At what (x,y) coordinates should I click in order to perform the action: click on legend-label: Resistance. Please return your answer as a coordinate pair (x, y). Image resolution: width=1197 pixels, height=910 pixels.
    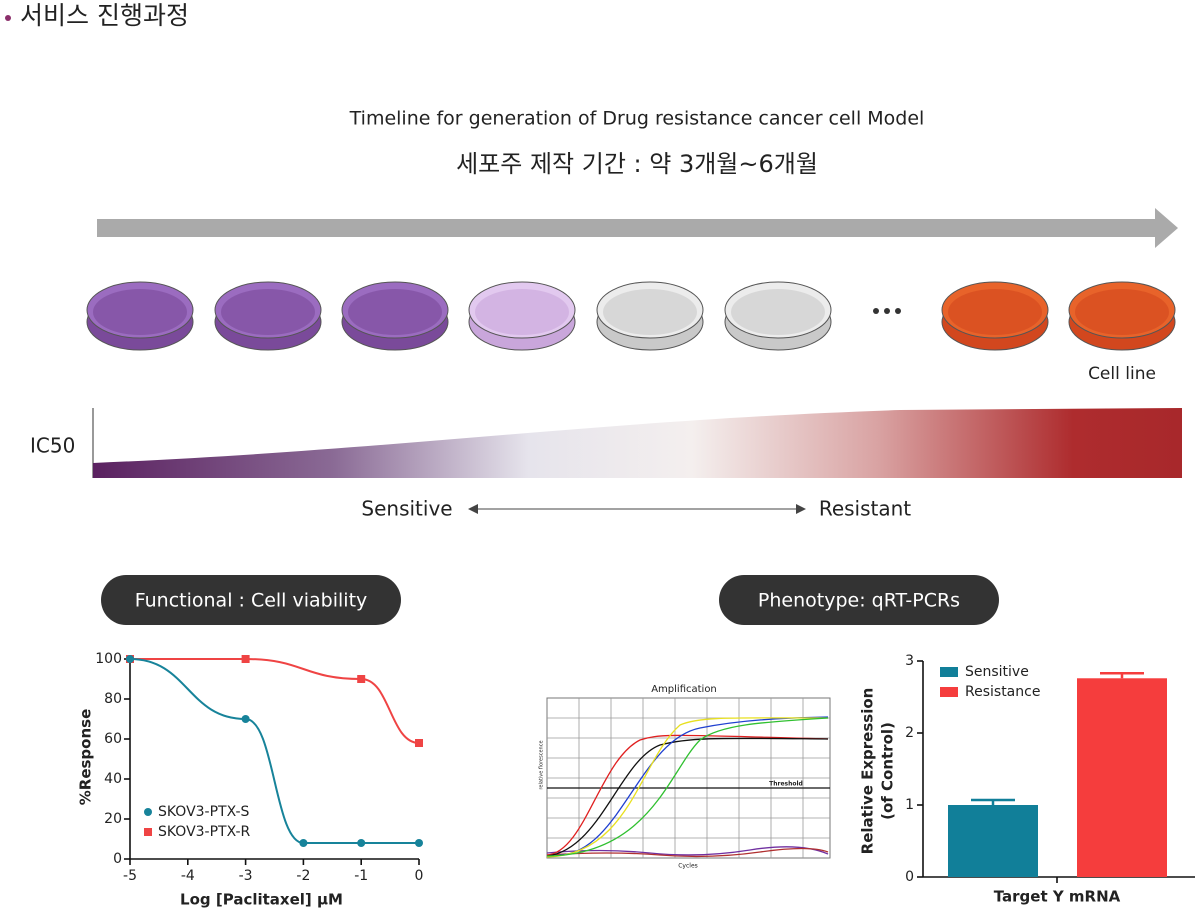
    Looking at the image, I should click on (1002, 692).